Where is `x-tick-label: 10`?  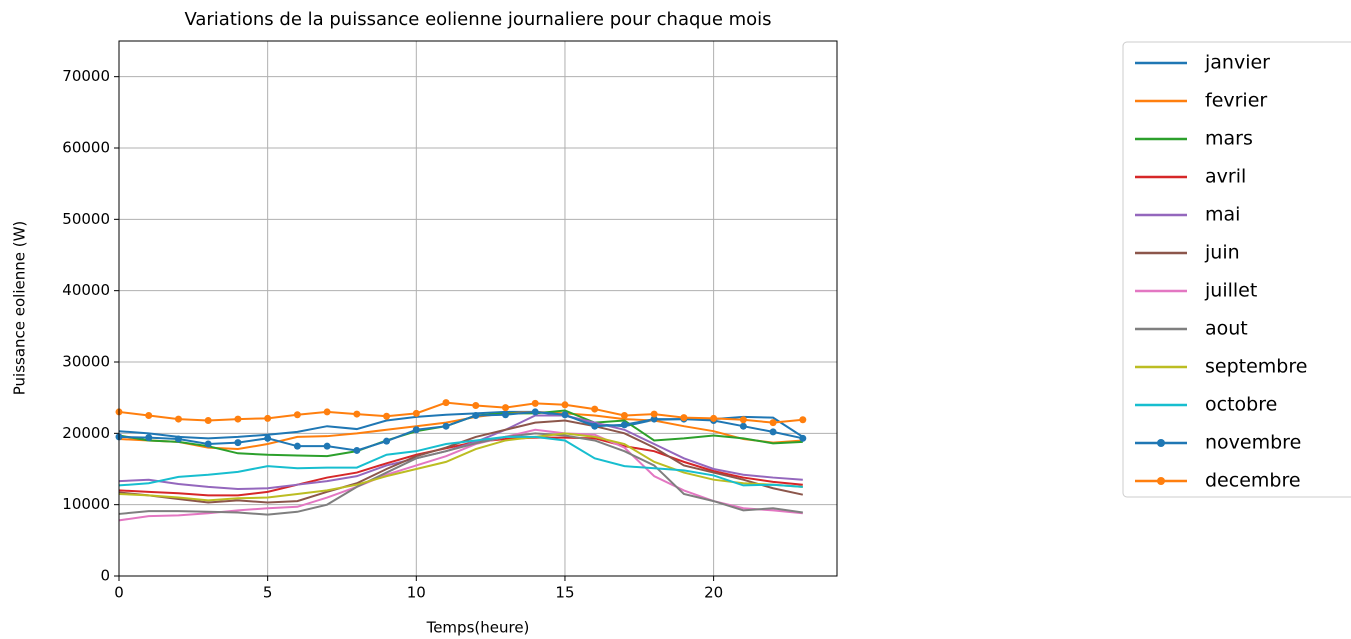
x-tick-label: 10 is located at coordinates (416, 593).